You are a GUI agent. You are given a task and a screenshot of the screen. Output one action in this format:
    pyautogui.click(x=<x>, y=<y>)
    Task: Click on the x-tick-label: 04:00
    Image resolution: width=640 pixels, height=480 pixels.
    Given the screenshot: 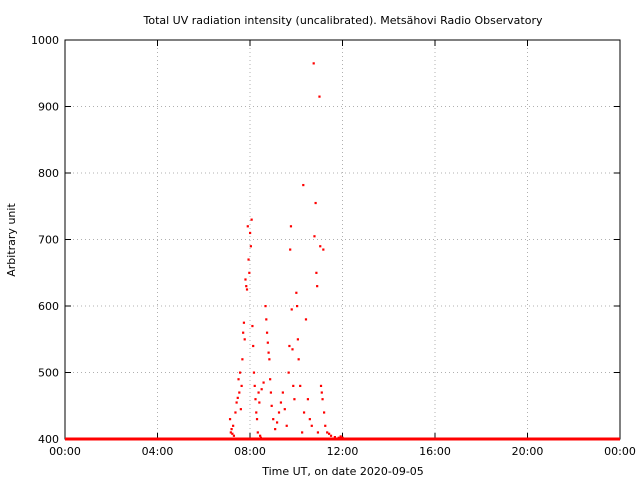 What is the action you would take?
    pyautogui.click(x=158, y=451)
    